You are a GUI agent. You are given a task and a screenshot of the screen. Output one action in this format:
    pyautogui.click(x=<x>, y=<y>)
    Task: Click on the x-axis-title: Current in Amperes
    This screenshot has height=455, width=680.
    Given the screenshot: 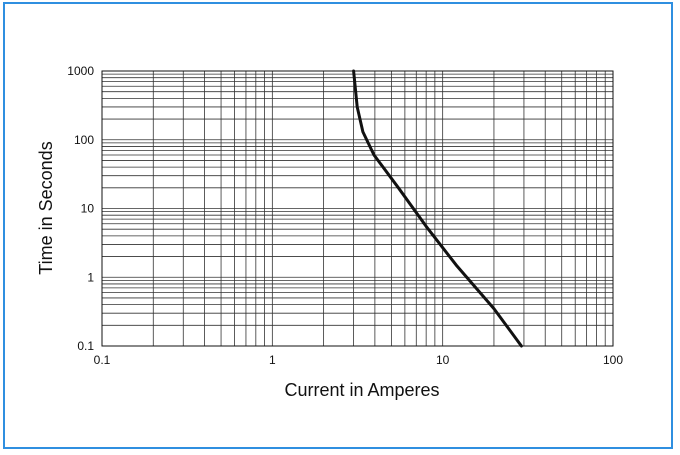 What is the action you would take?
    pyautogui.click(x=361, y=390)
    